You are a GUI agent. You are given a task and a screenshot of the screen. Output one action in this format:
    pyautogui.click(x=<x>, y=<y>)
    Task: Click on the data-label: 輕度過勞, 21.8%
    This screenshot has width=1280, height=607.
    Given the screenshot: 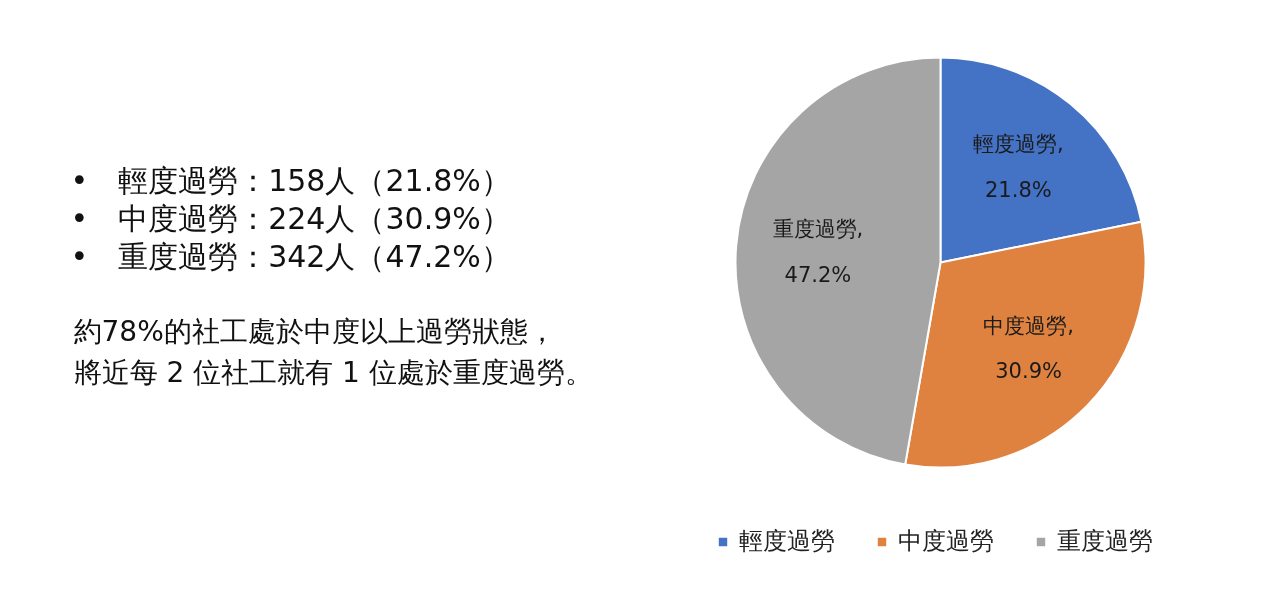 What is the action you would take?
    pyautogui.click(x=1018, y=167)
    